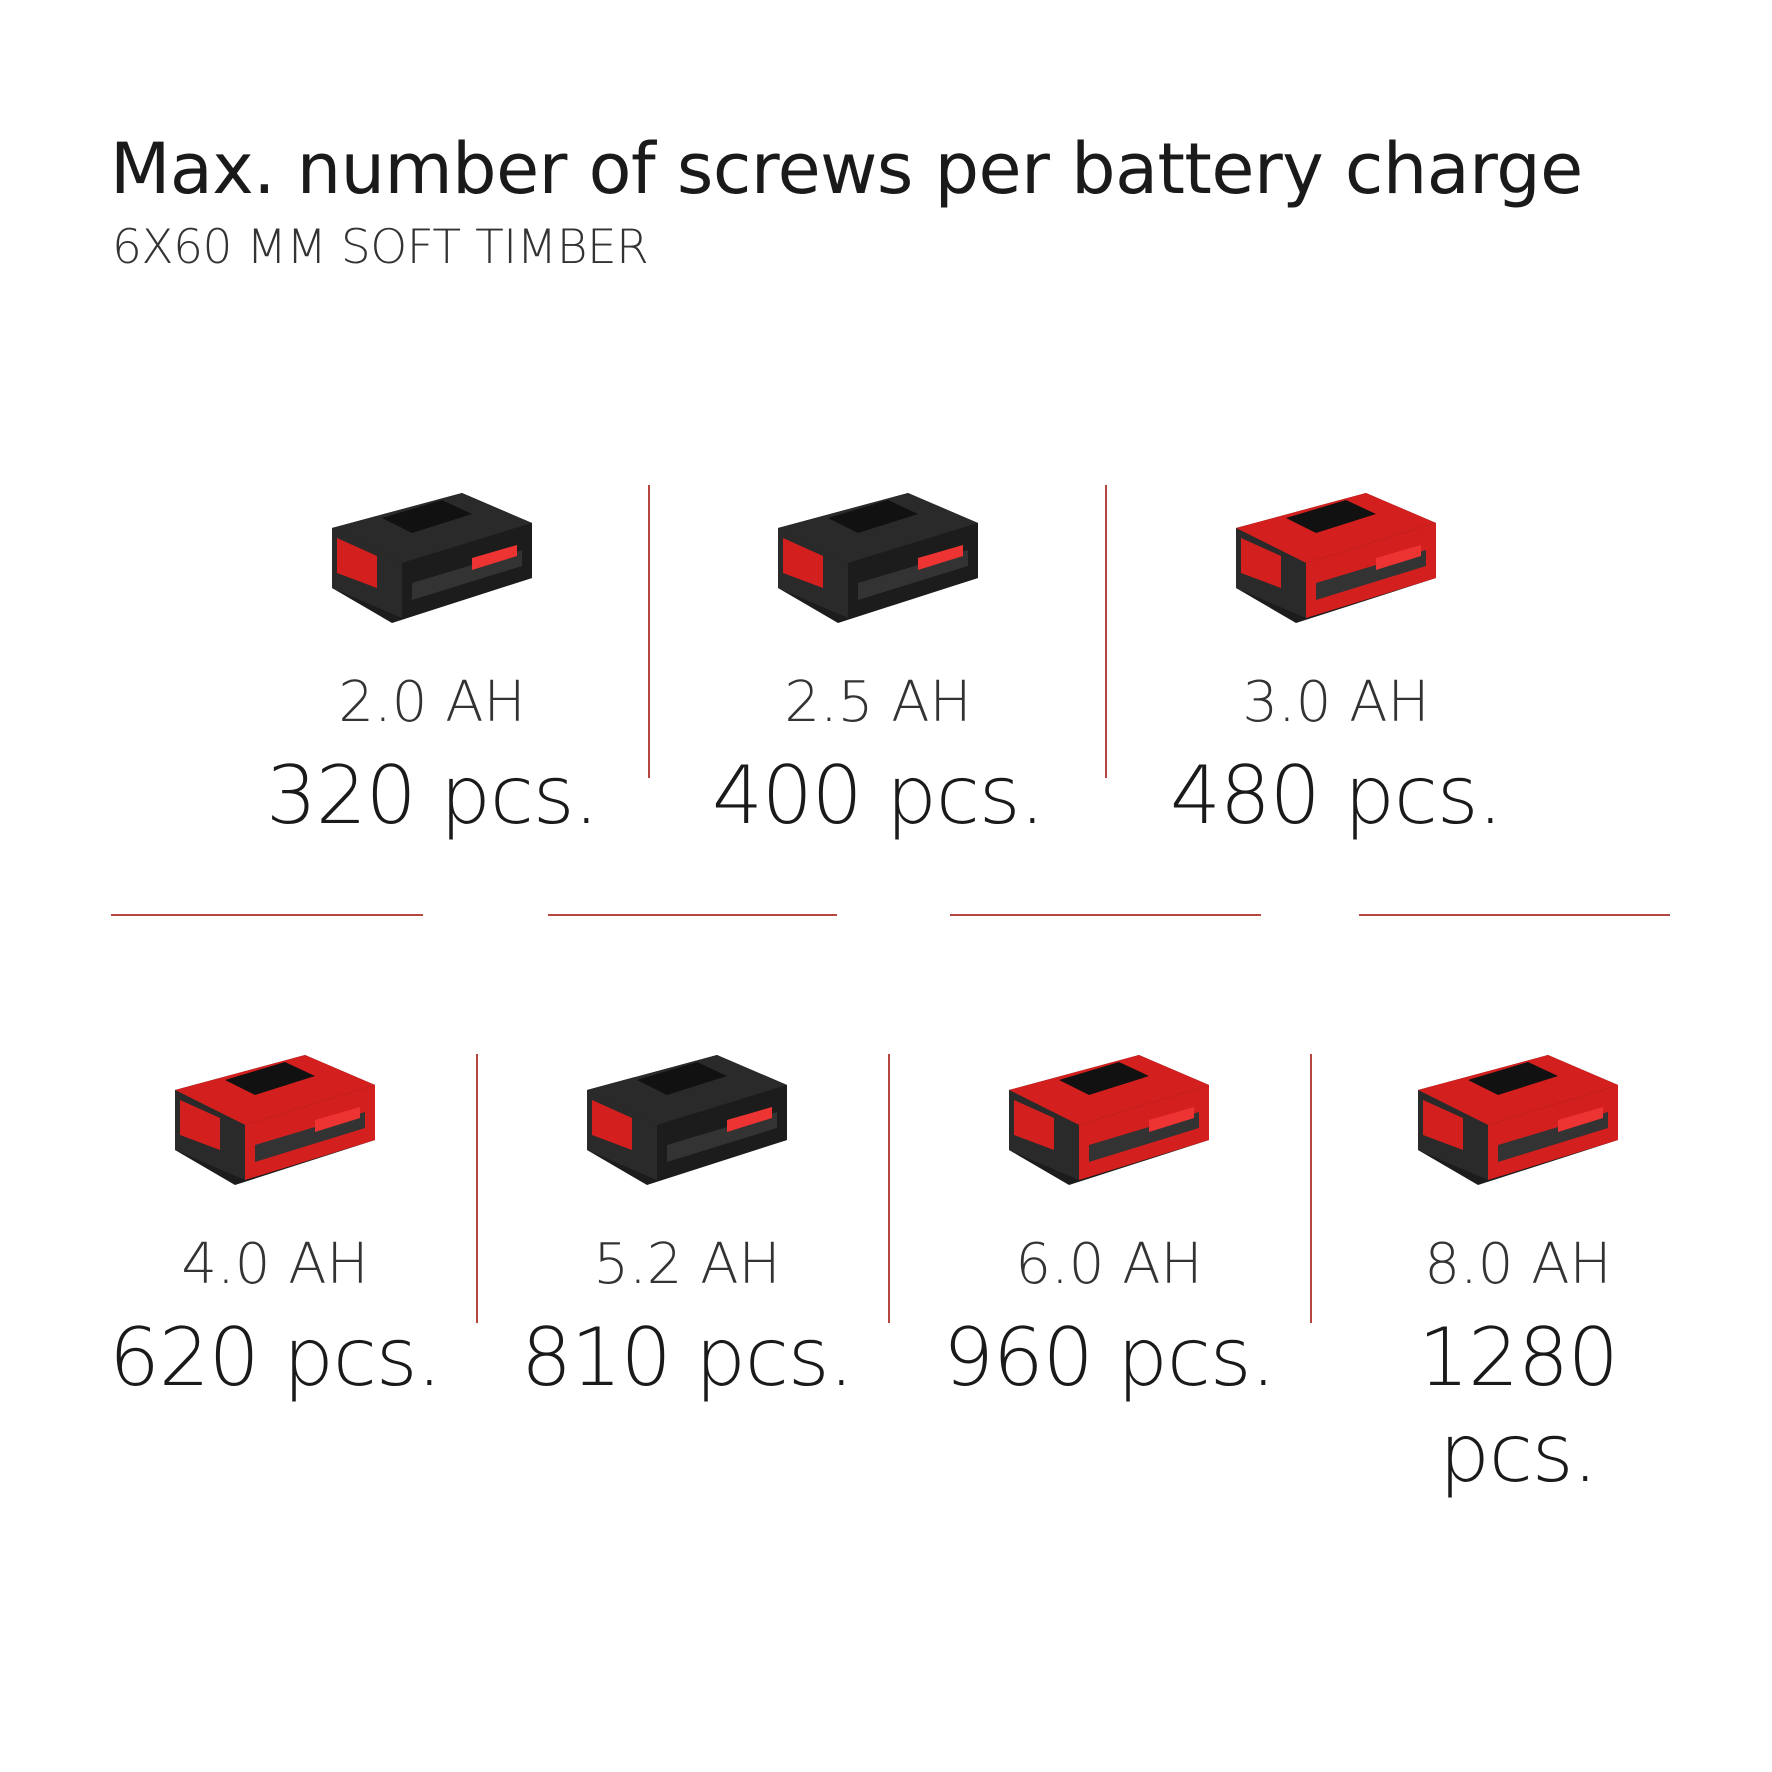 The image size is (1772, 1772). Describe the element at coordinates (1518, 1405) in the screenshot. I see `screw-count: 1280 pcs.` at that location.